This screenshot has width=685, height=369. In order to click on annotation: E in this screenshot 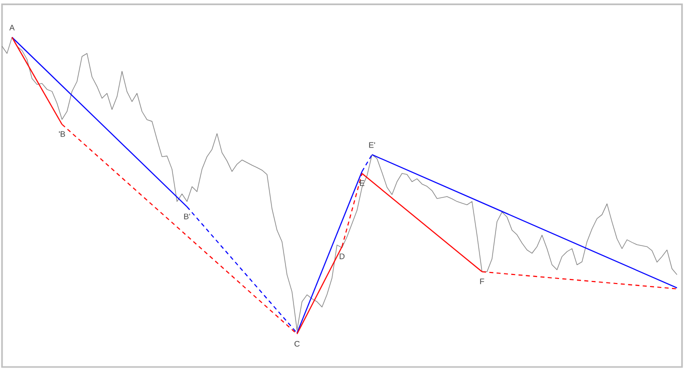, I will do `click(362, 183)`.